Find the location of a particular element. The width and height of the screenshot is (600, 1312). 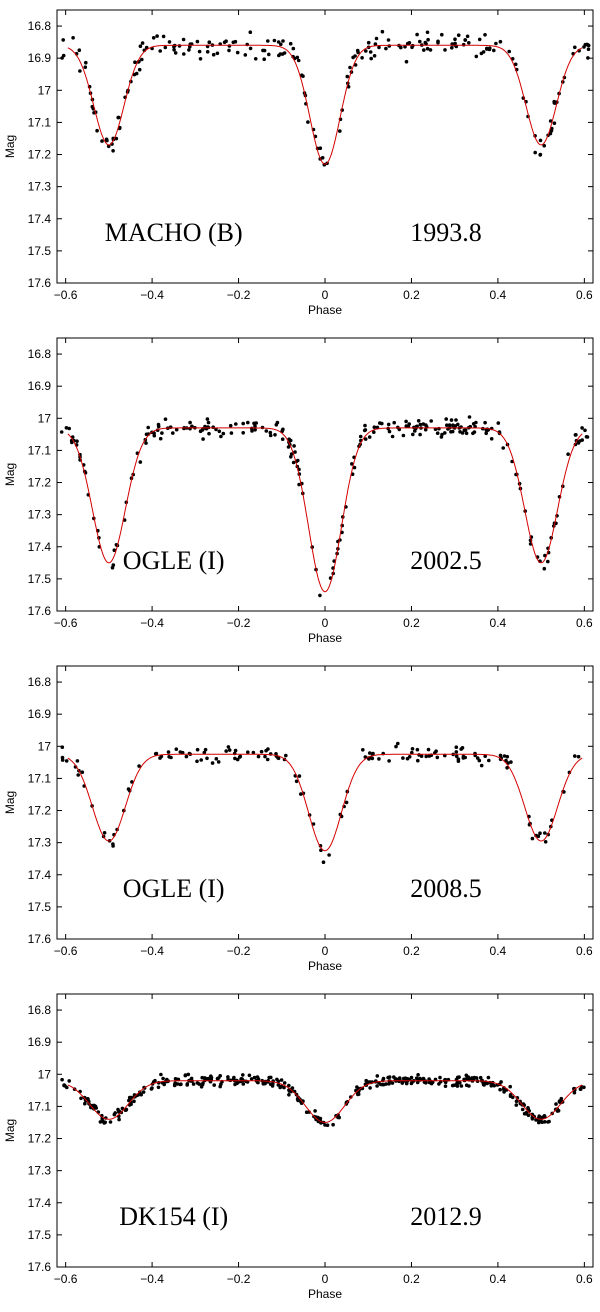

y-tick-label: 16.9 is located at coordinates (40, 714).